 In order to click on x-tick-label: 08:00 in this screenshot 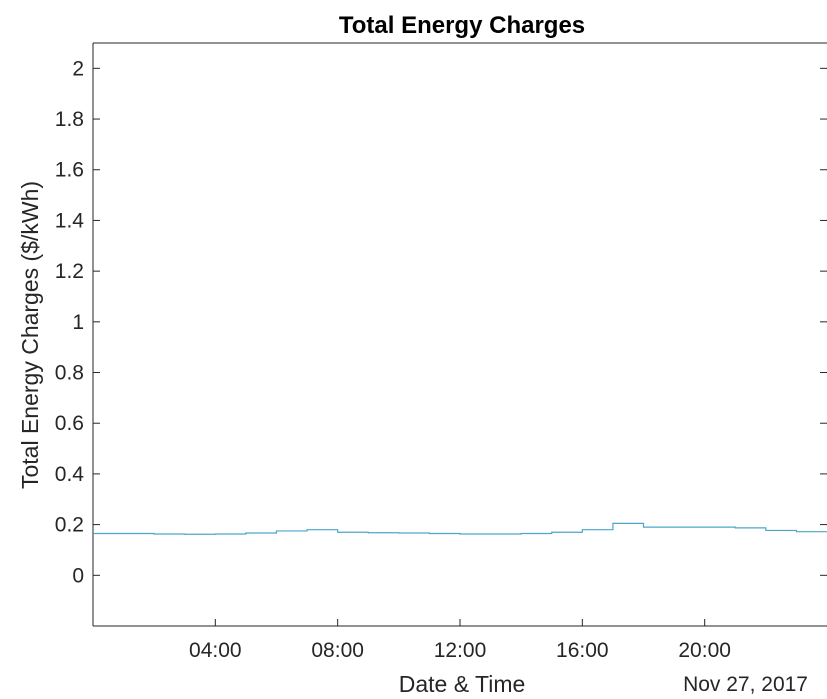, I will do `click(337, 650)`.